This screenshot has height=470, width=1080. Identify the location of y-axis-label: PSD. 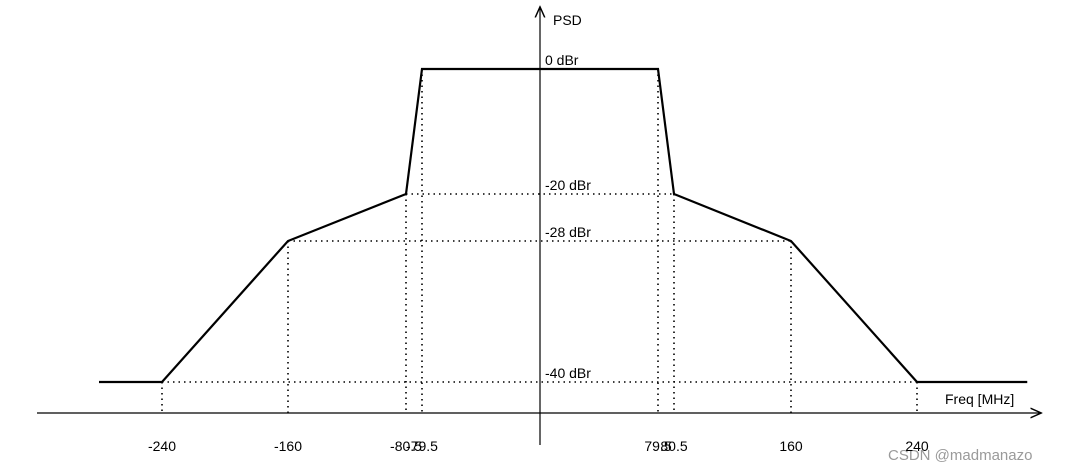
(567, 20).